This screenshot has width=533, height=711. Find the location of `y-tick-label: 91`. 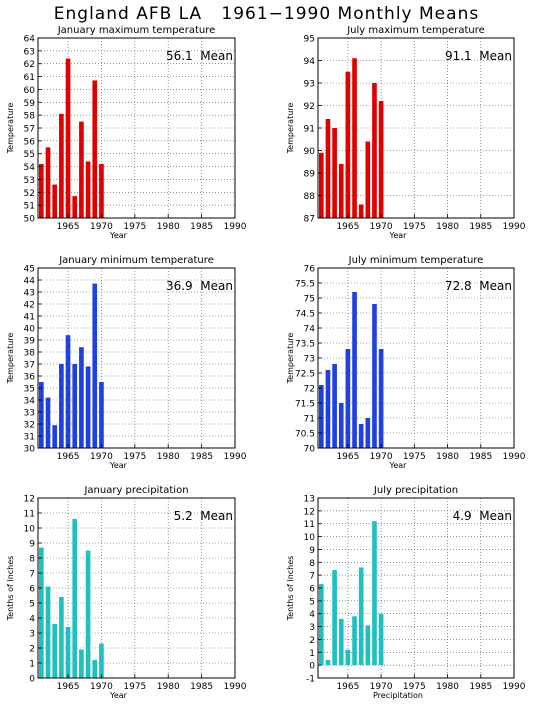

y-tick-label: 91 is located at coordinates (309, 130).